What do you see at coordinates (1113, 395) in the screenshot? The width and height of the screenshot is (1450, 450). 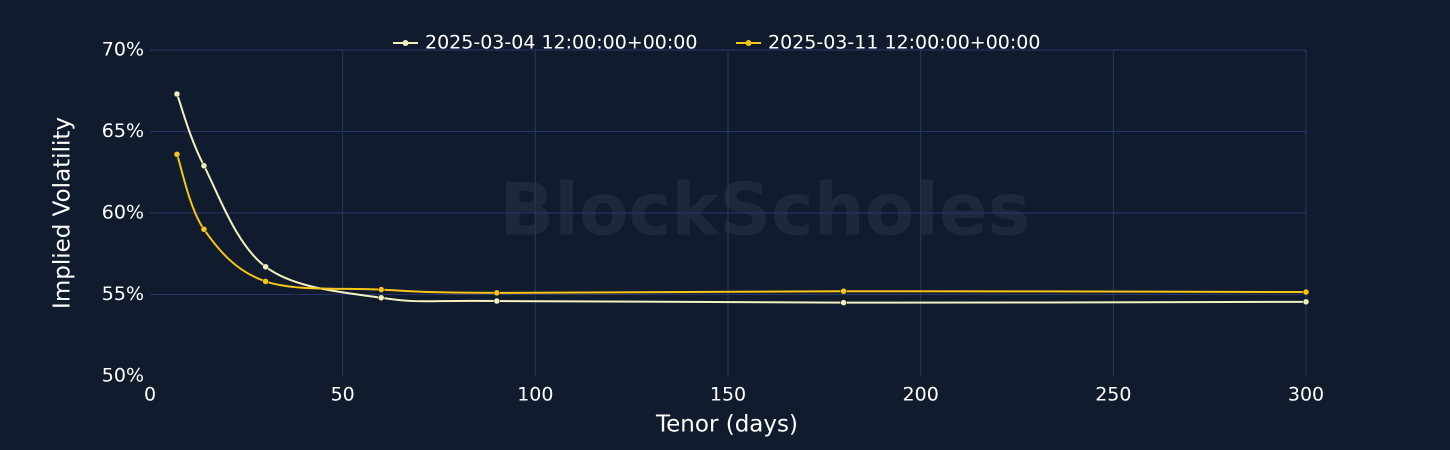 I see `x-tick-label: 250` at bounding box center [1113, 395].